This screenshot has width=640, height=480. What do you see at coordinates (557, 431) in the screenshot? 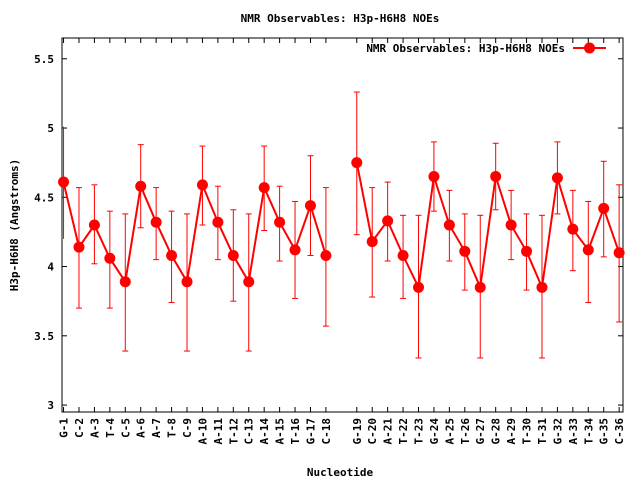
I see `x-tick-label: G-32` at bounding box center [557, 431].